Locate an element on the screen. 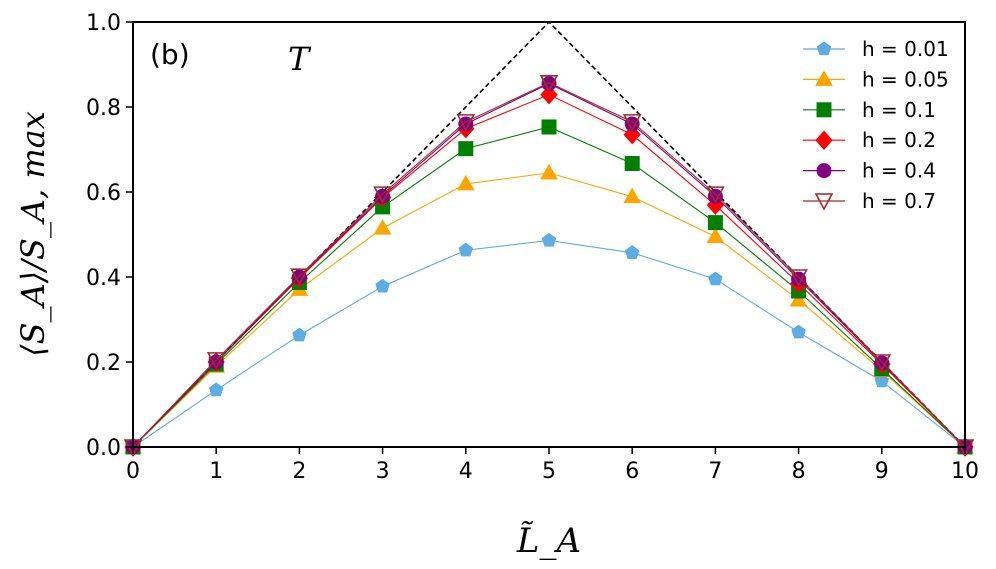 The width and height of the screenshot is (996, 569). y-tick-label: 0.8 is located at coordinates (103, 108).